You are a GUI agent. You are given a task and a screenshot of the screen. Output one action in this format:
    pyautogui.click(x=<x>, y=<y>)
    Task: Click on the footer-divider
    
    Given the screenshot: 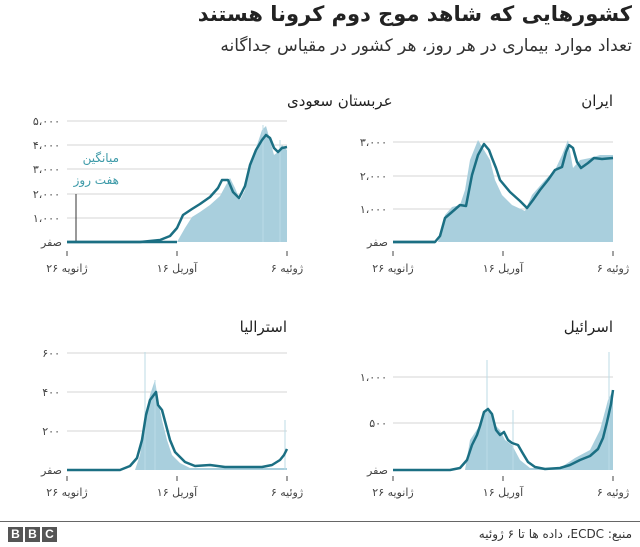 What is the action you would take?
    pyautogui.click(x=320, y=521)
    